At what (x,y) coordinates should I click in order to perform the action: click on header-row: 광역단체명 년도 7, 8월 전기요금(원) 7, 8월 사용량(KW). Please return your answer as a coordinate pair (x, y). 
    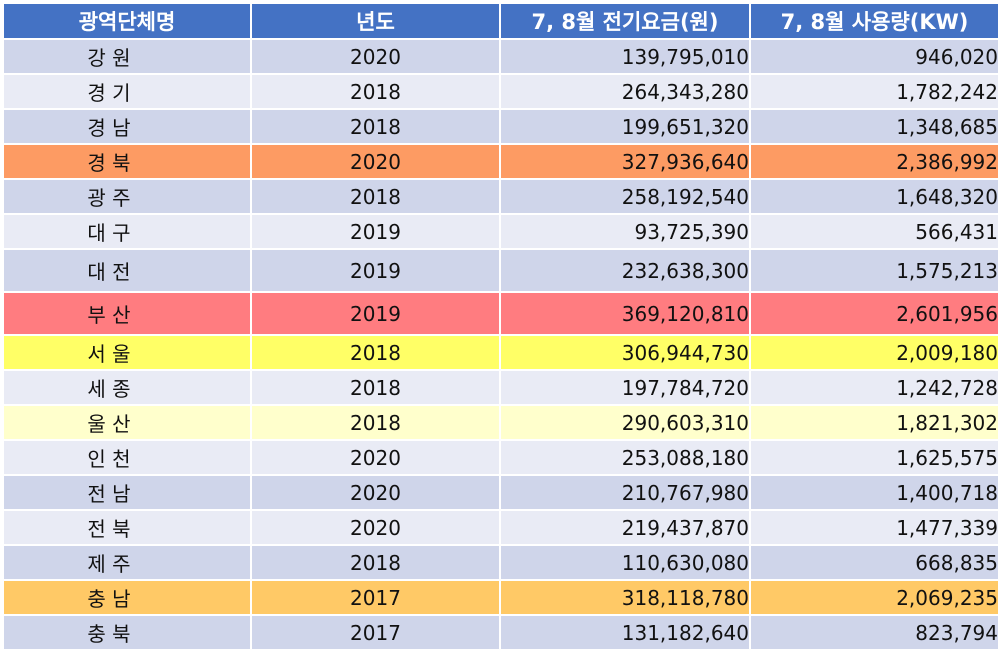
    Looking at the image, I should click on (501, 21).